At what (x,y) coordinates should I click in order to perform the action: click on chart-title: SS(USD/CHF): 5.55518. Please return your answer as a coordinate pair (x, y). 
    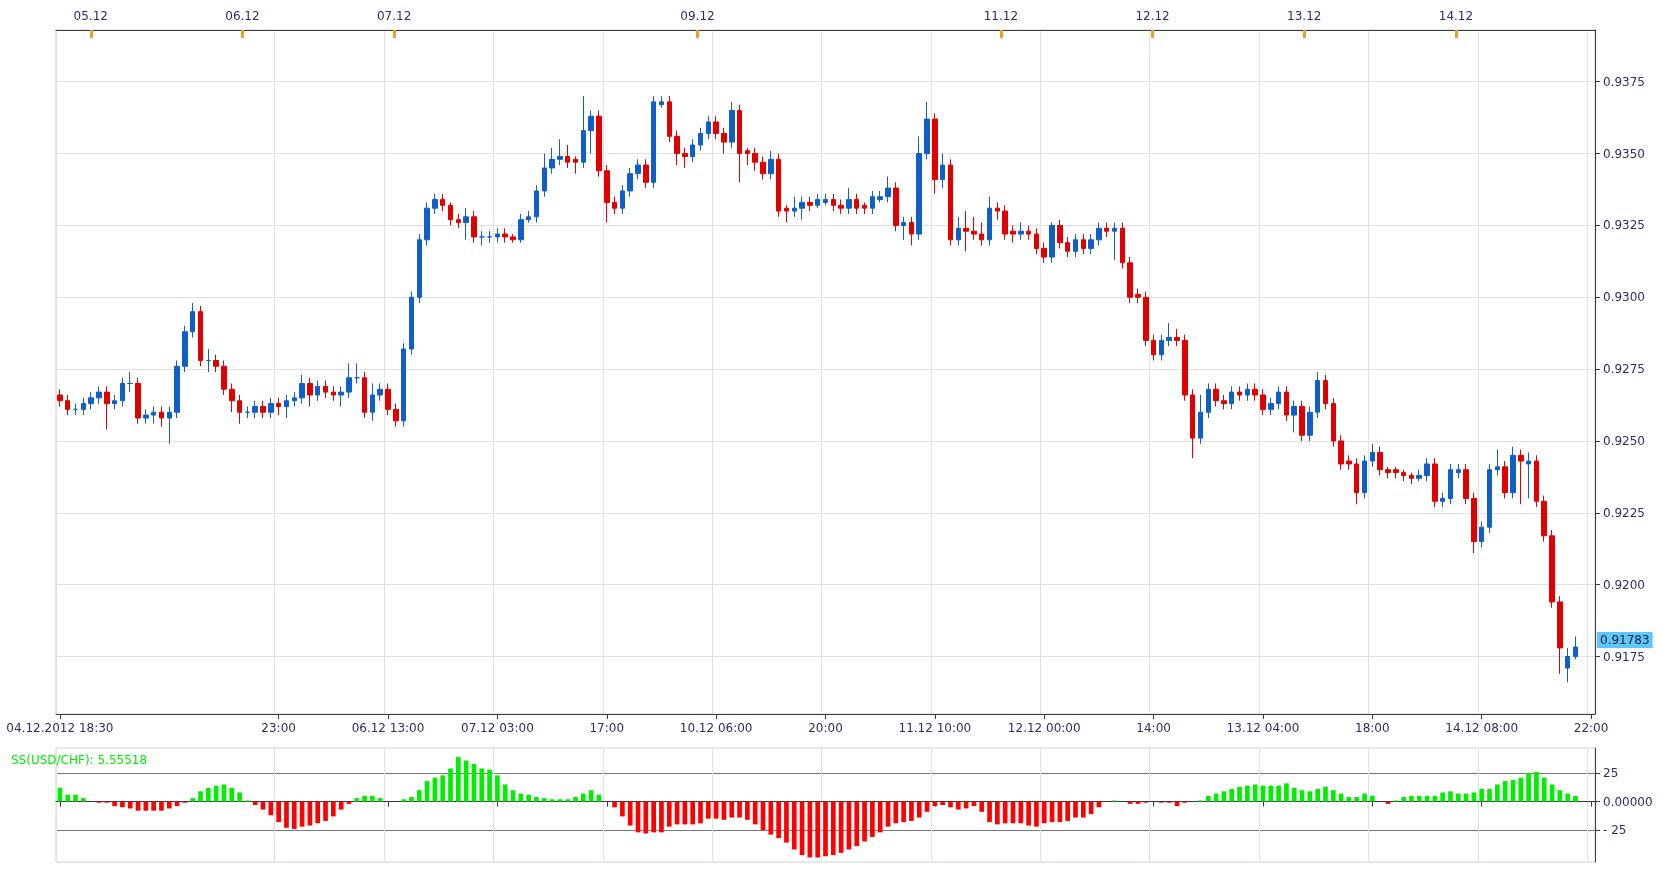
    Looking at the image, I should click on (79, 760).